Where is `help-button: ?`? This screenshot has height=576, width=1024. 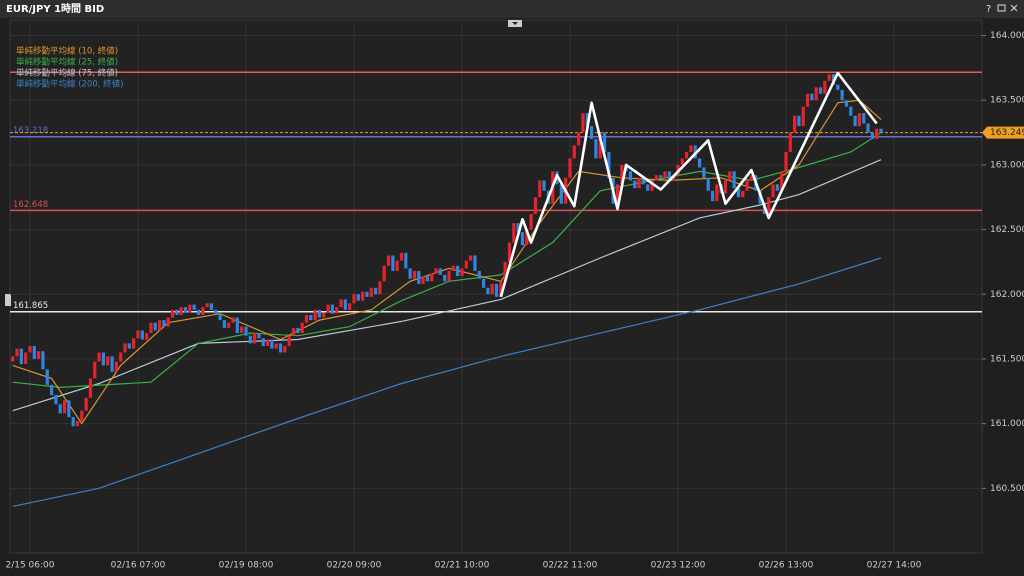 help-button: ? is located at coordinates (988, 9).